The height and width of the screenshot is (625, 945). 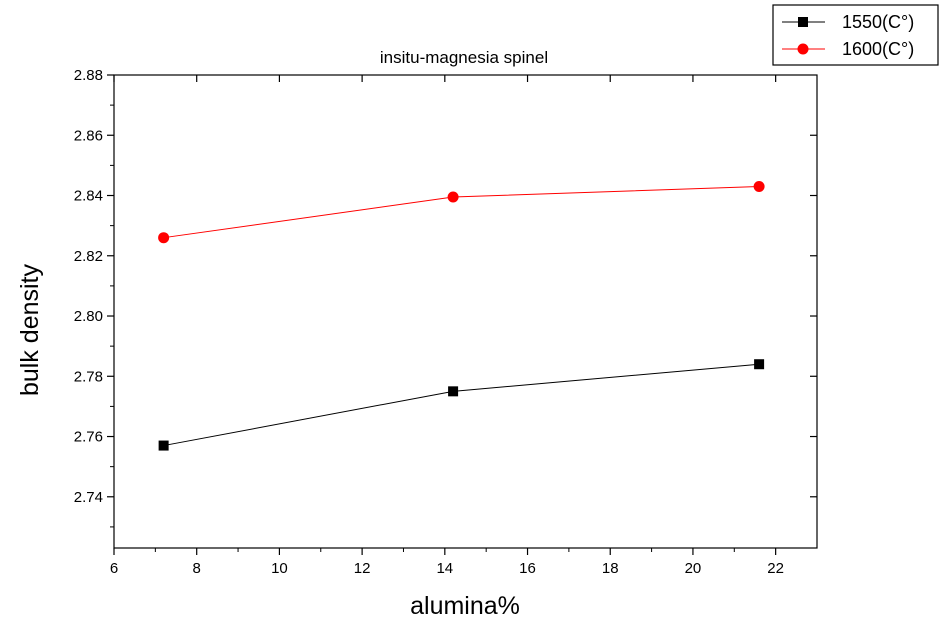 What do you see at coordinates (465, 606) in the screenshot?
I see `x-axis-title: alumina%` at bounding box center [465, 606].